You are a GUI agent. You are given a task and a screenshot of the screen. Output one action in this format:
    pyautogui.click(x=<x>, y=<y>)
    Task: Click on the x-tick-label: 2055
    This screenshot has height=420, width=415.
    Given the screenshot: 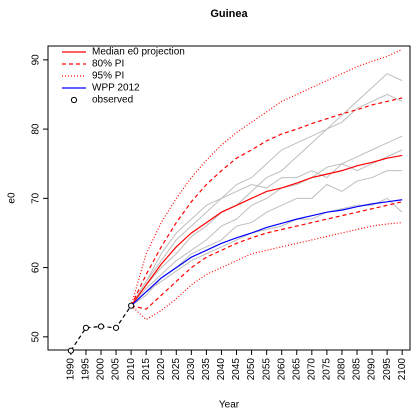 What is the action you would take?
    pyautogui.click(x=266, y=369)
    